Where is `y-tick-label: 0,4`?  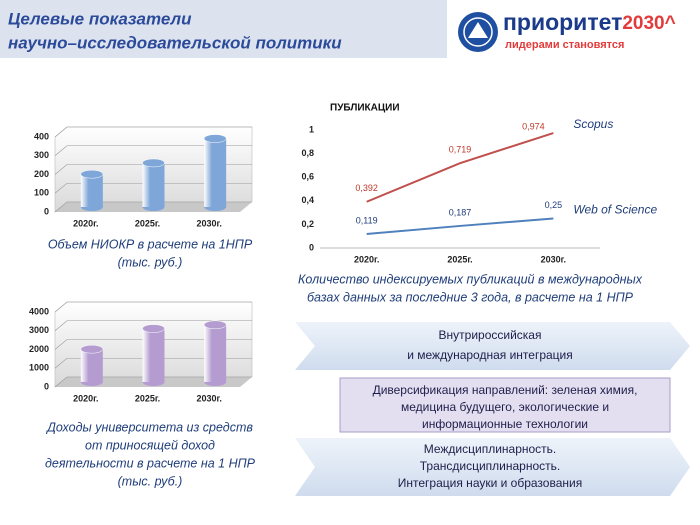 y-tick-label: 0,4 is located at coordinates (307, 200).